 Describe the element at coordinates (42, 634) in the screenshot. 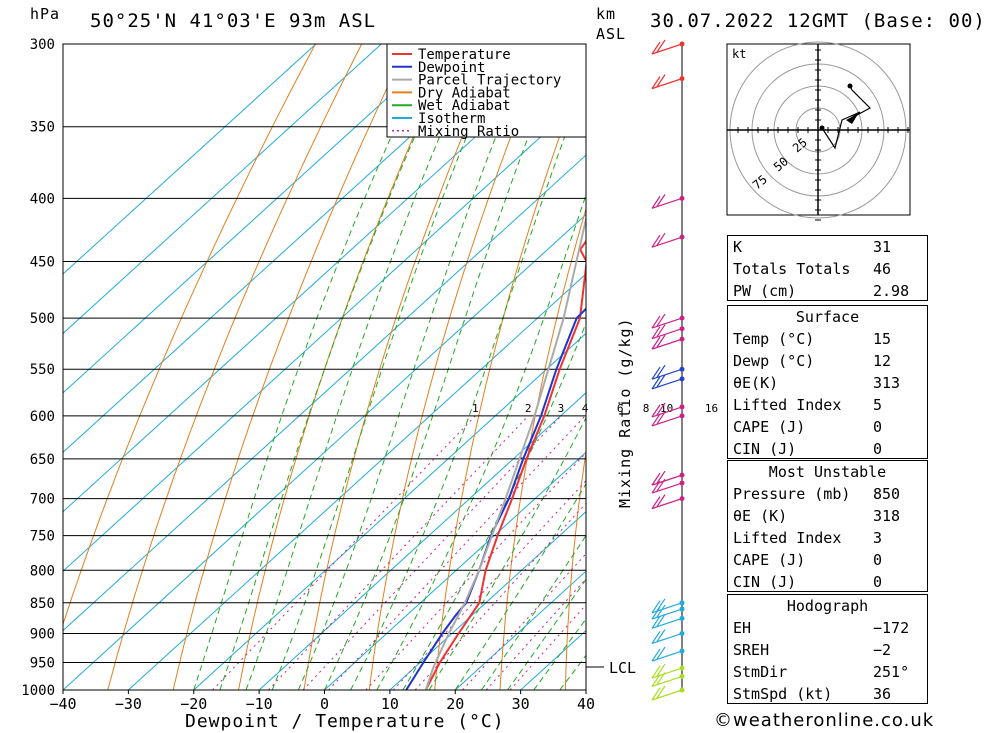

I see `pressure-tick-label: 900` at that location.